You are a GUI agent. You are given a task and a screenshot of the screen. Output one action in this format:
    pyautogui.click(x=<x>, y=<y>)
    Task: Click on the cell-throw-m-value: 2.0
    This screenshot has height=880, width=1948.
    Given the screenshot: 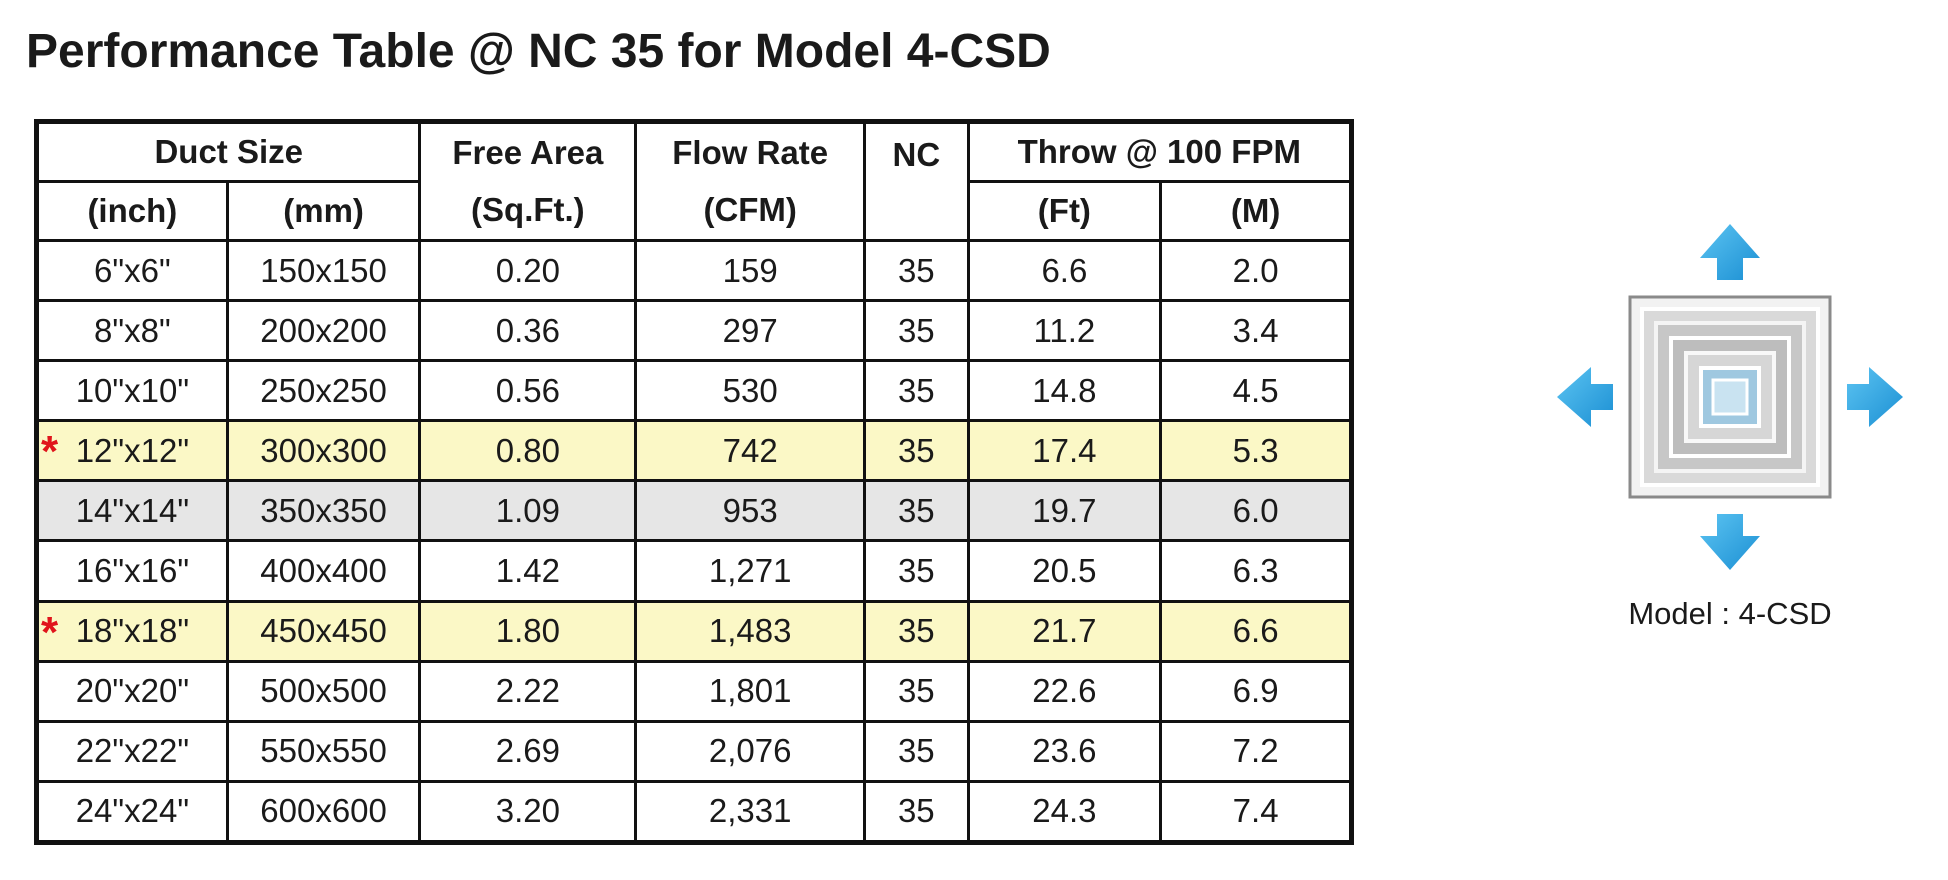 What is the action you would take?
    pyautogui.click(x=1255, y=270)
    